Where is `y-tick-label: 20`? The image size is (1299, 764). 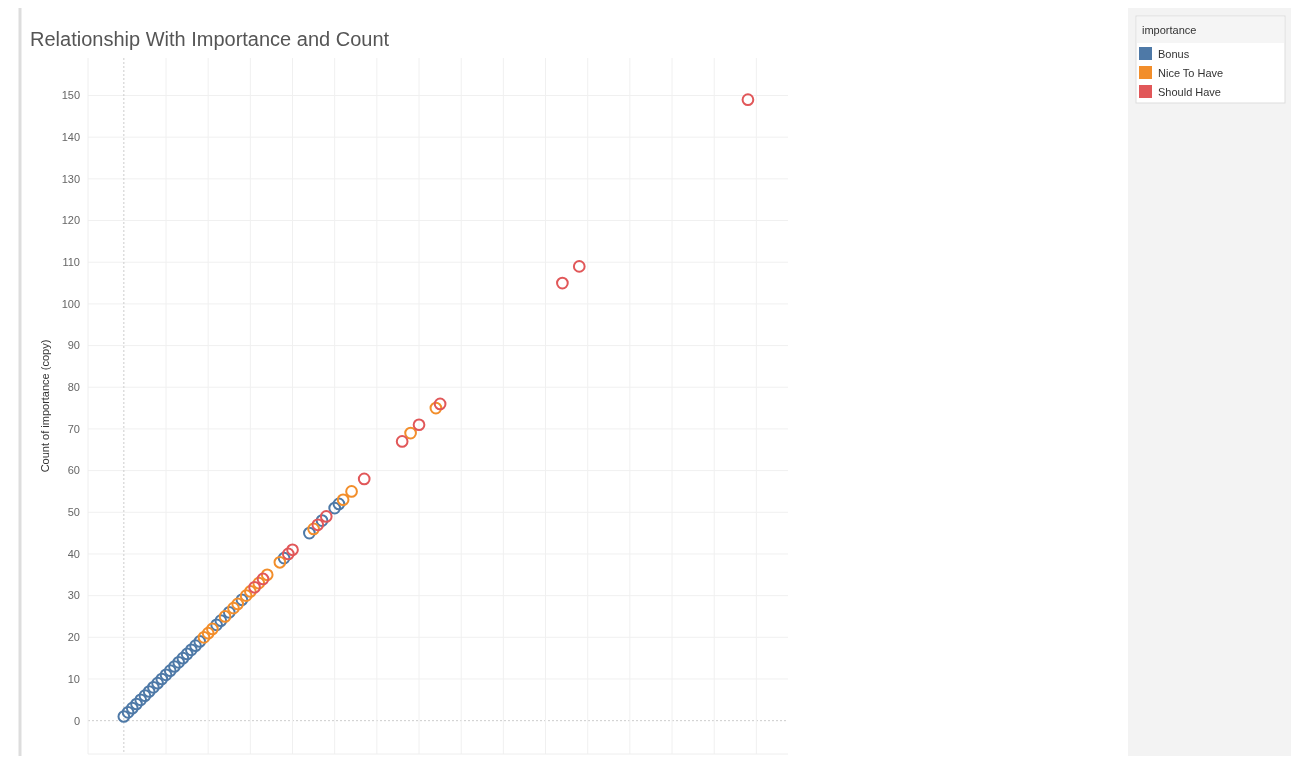
y-tick-label: 20 is located at coordinates (73, 637).